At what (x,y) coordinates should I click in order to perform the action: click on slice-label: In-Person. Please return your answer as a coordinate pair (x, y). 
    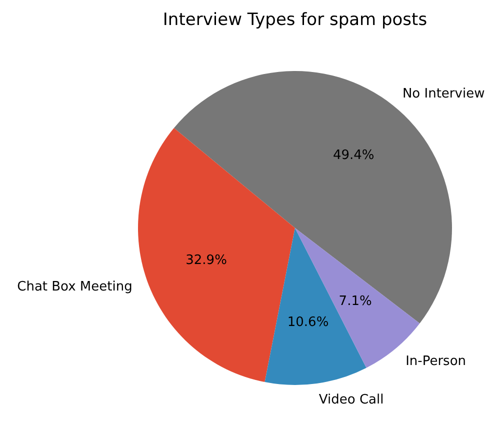
    Looking at the image, I should click on (436, 362).